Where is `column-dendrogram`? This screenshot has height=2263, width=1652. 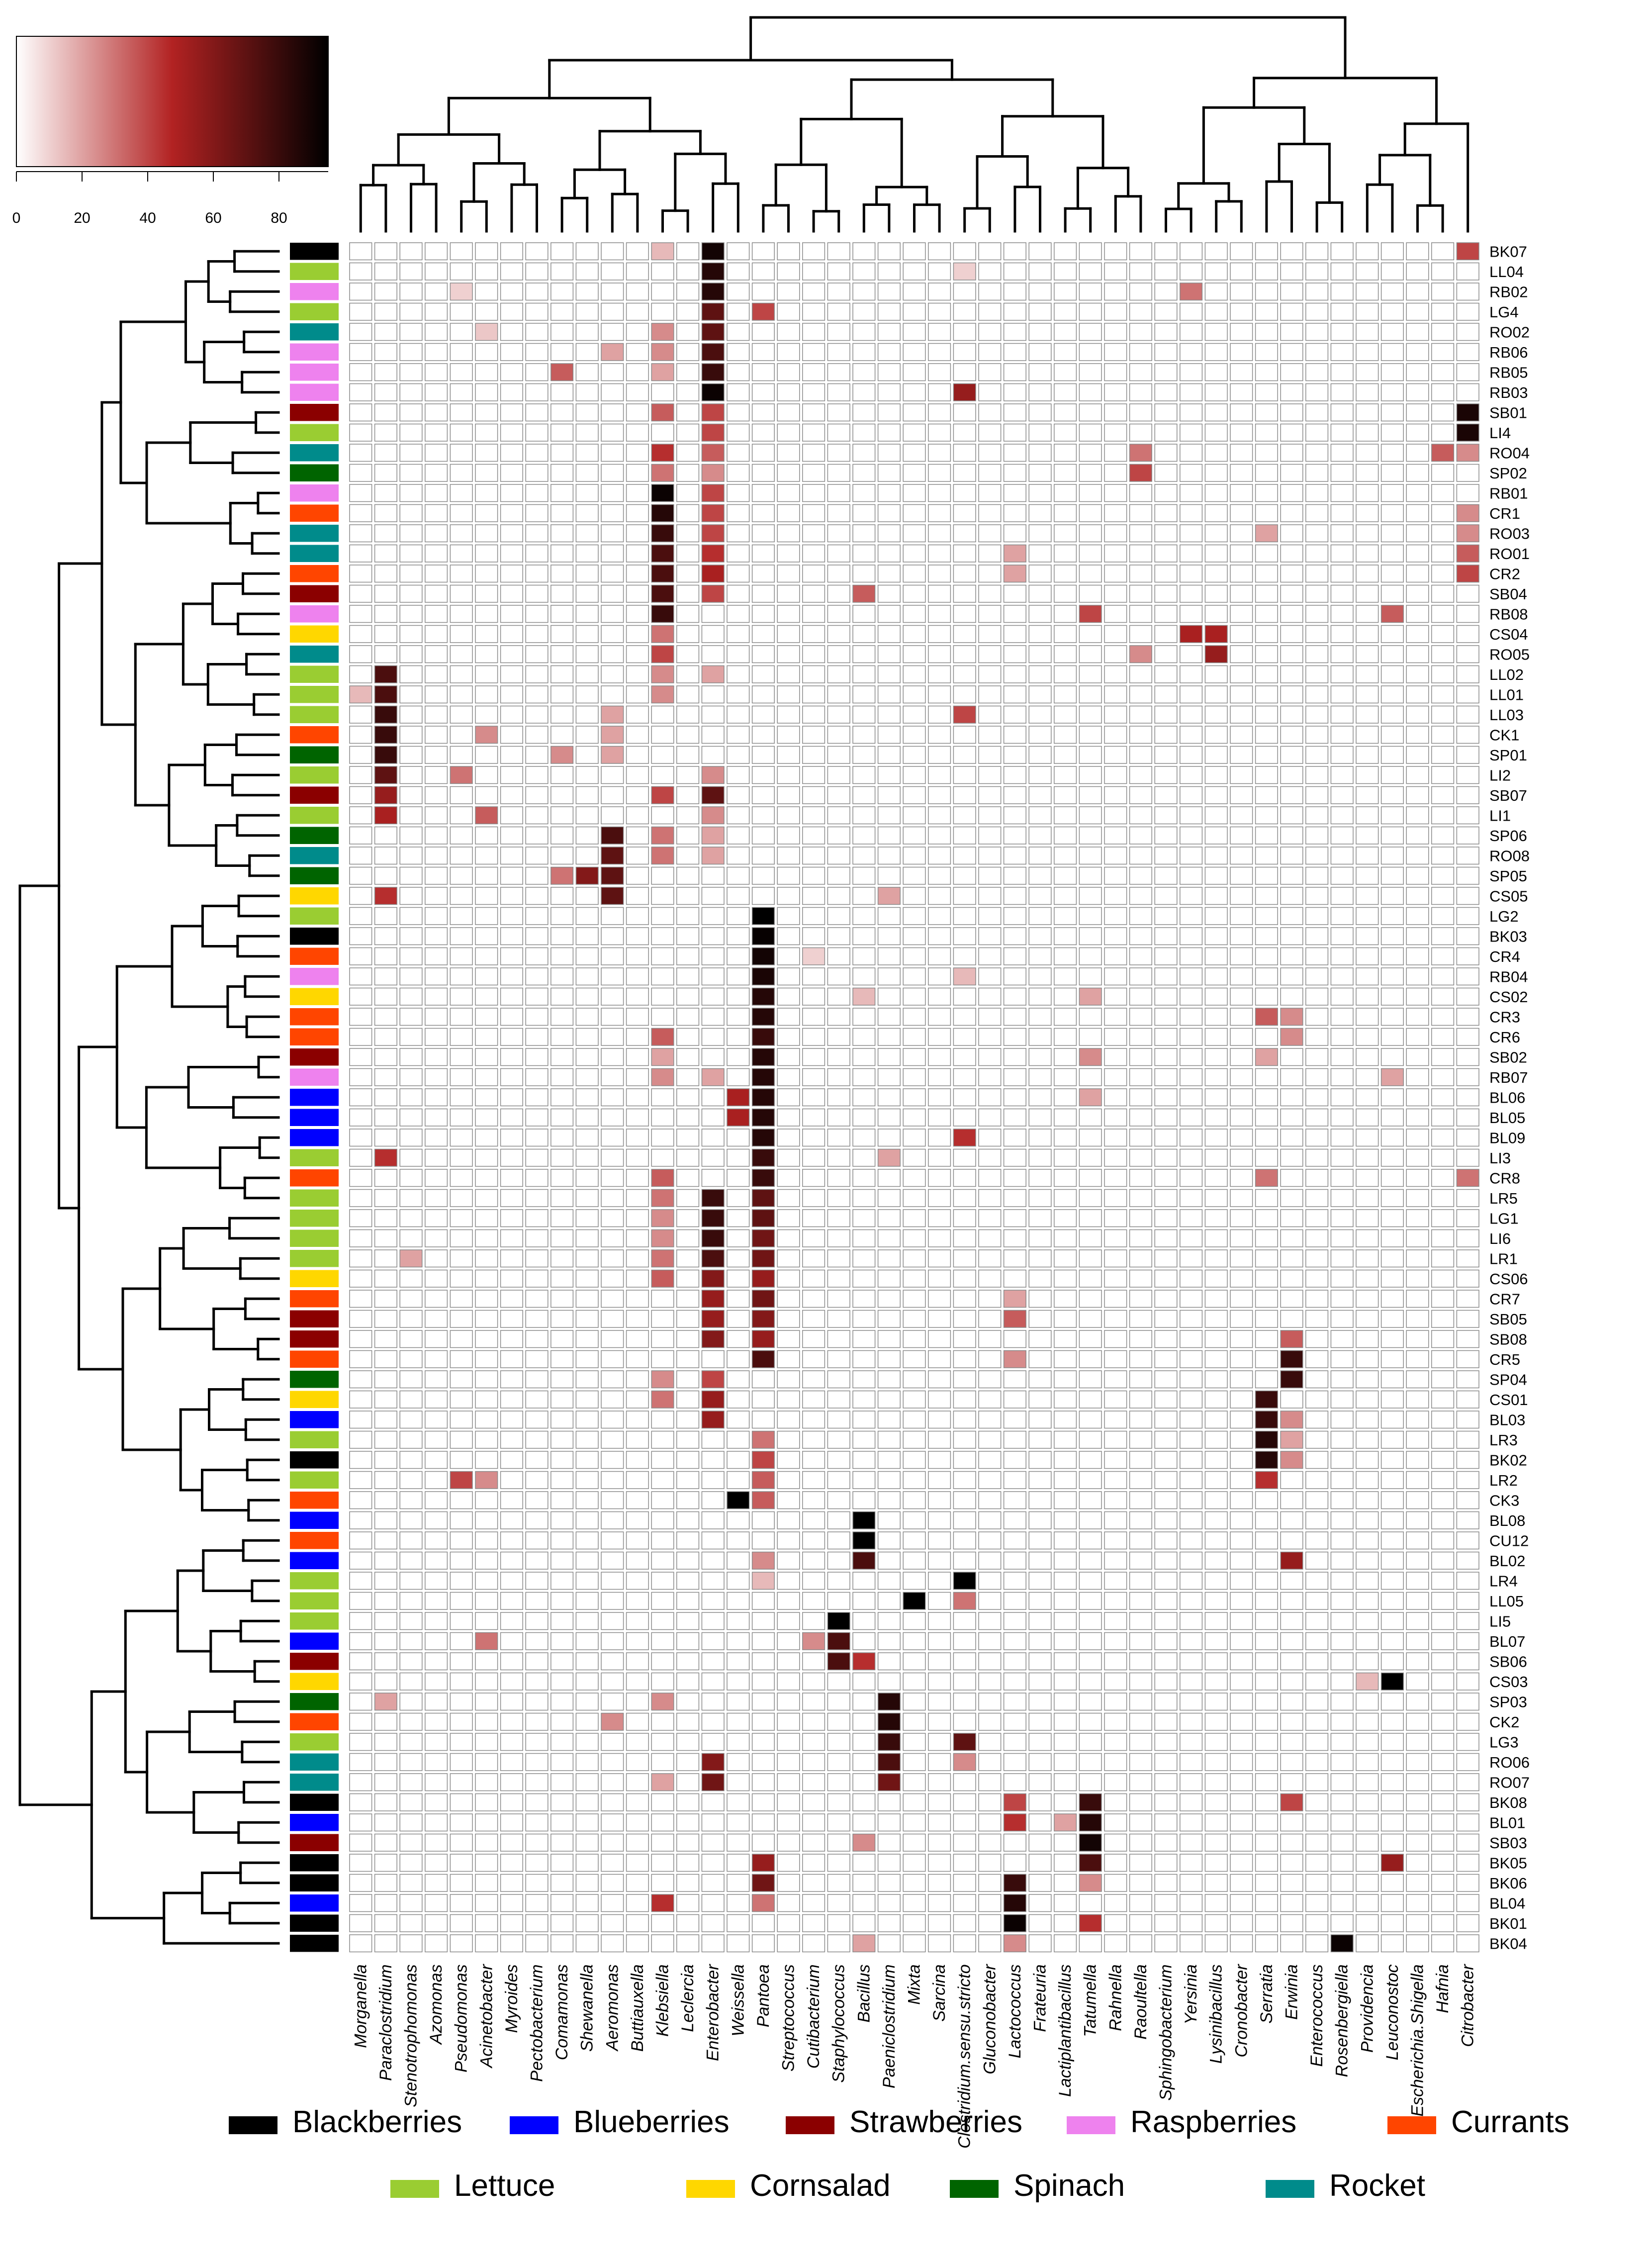
column-dendrogram is located at coordinates (914, 125).